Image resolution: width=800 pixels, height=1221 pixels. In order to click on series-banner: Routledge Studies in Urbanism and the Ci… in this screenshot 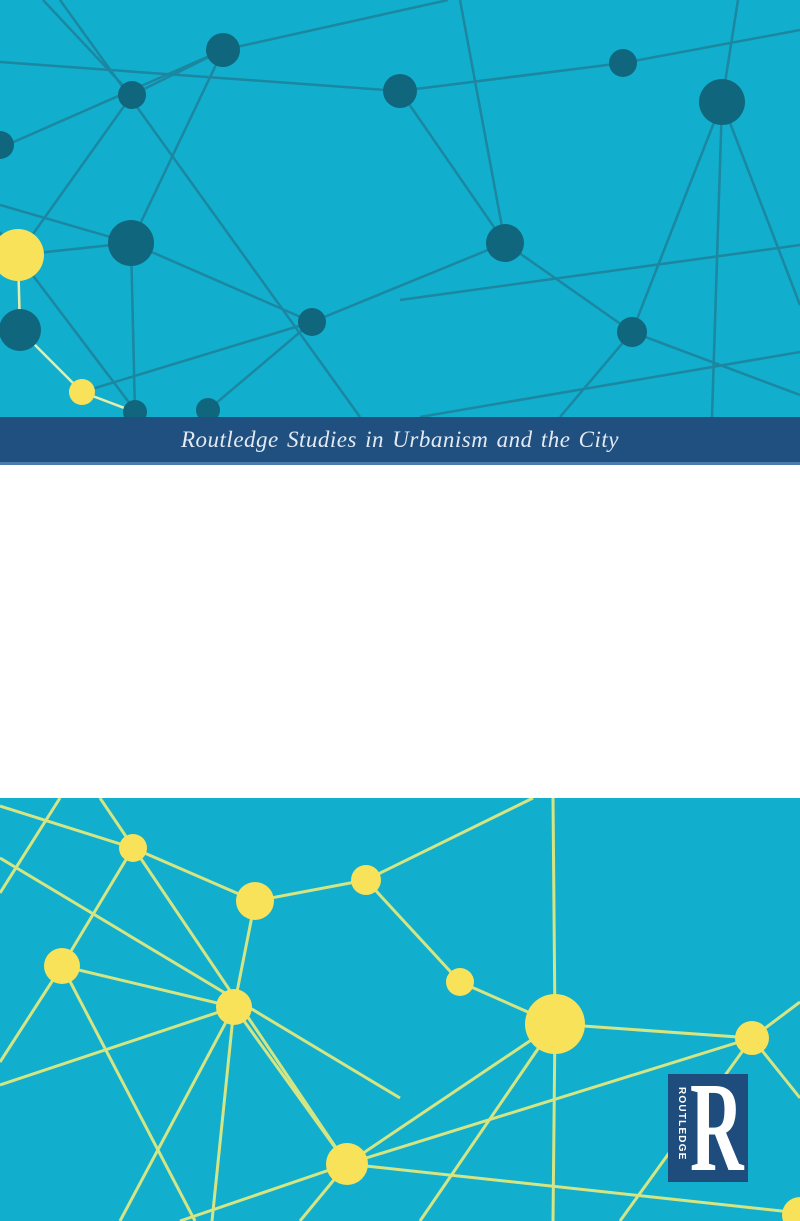, I will do `click(400, 441)`.